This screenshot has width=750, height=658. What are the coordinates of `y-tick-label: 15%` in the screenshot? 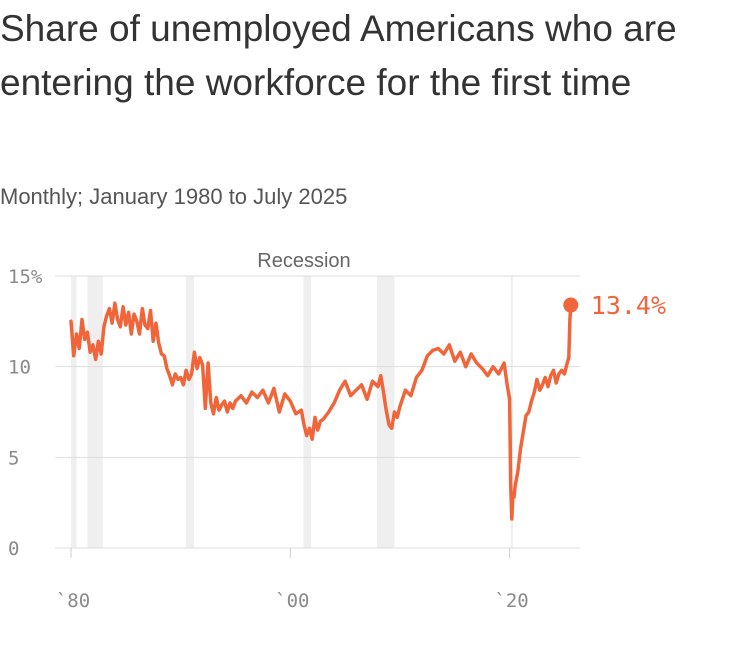 It's located at (25, 277).